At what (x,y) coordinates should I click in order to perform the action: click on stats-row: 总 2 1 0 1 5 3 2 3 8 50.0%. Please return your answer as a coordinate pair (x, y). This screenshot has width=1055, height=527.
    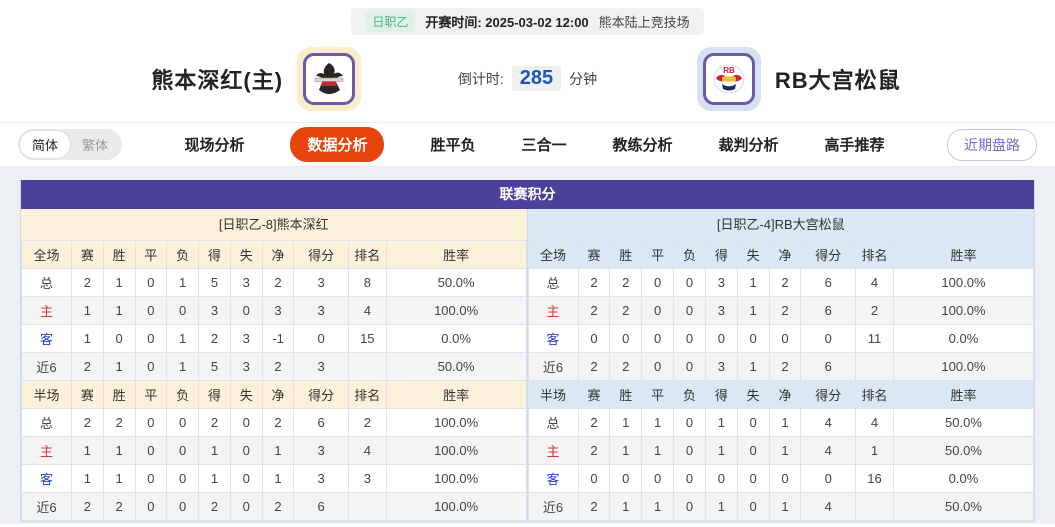
    Looking at the image, I should click on (274, 282).